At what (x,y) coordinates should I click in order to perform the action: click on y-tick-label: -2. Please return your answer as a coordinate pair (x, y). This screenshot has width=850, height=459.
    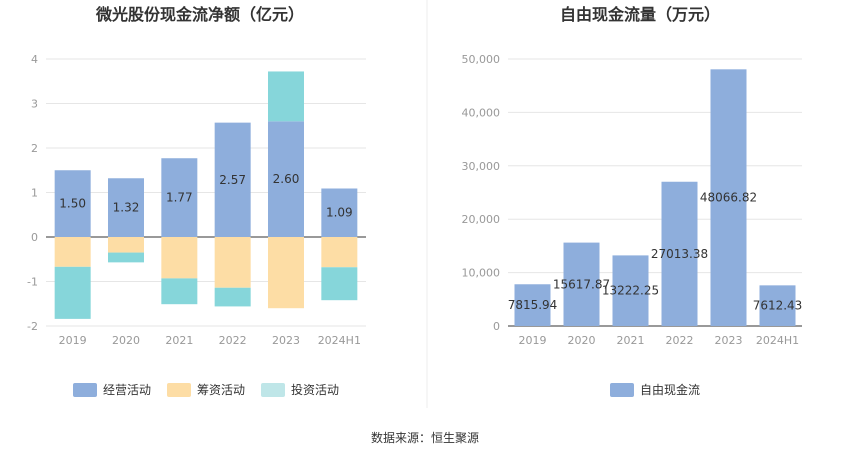
    Looking at the image, I should click on (32, 326).